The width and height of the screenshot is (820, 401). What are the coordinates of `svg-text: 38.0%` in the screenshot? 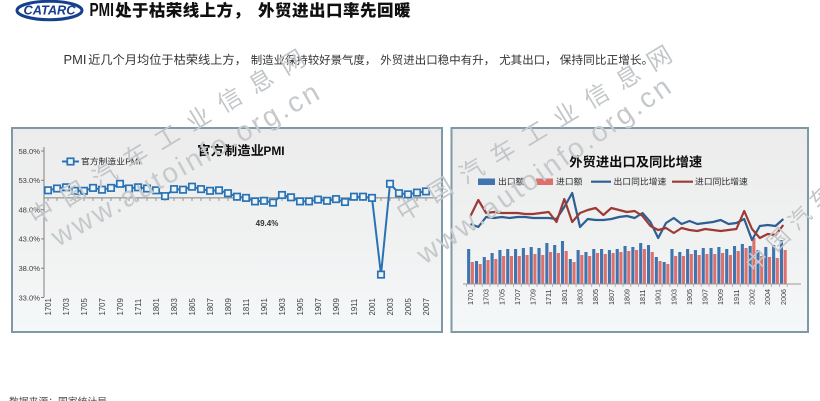 It's located at (29, 268).